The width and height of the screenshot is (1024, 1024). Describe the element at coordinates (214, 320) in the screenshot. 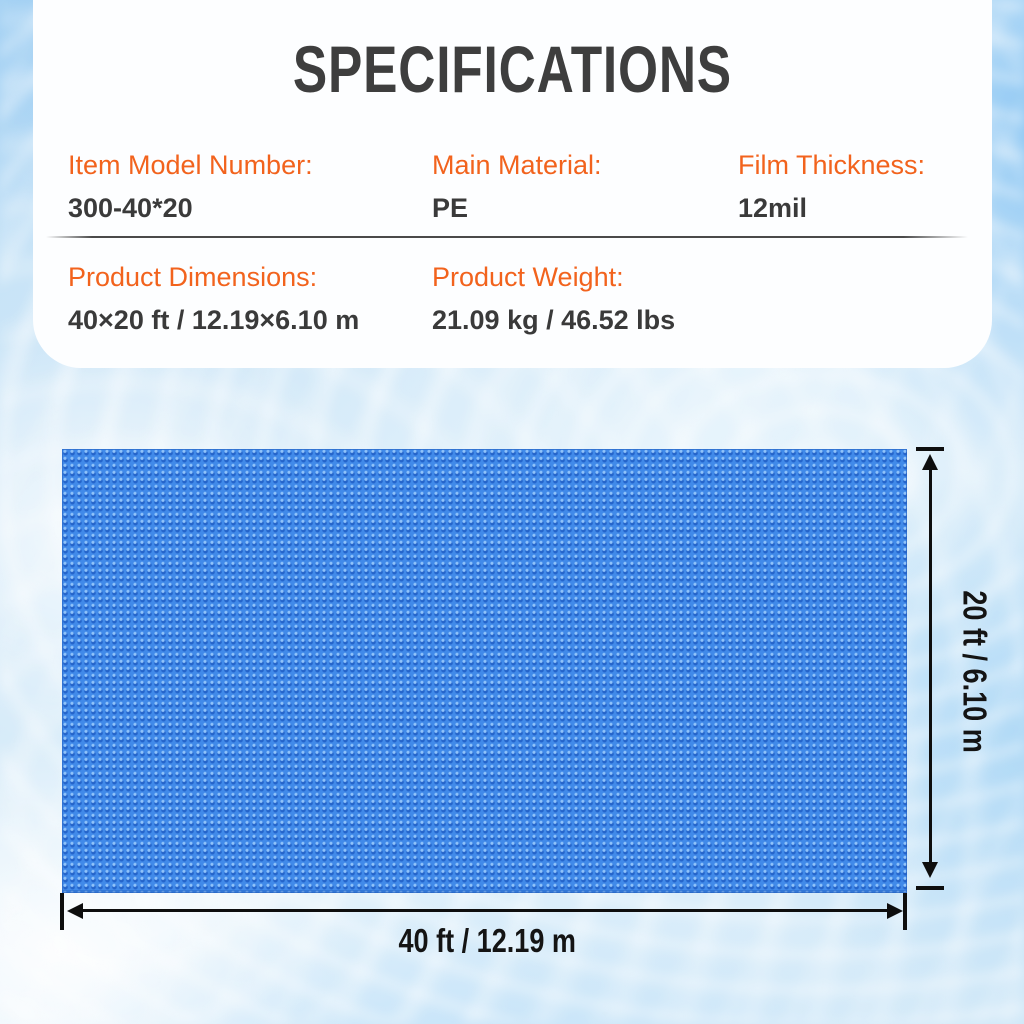

I see `spec-value: 40×20 ft / 12.19×6.10 m` at that location.